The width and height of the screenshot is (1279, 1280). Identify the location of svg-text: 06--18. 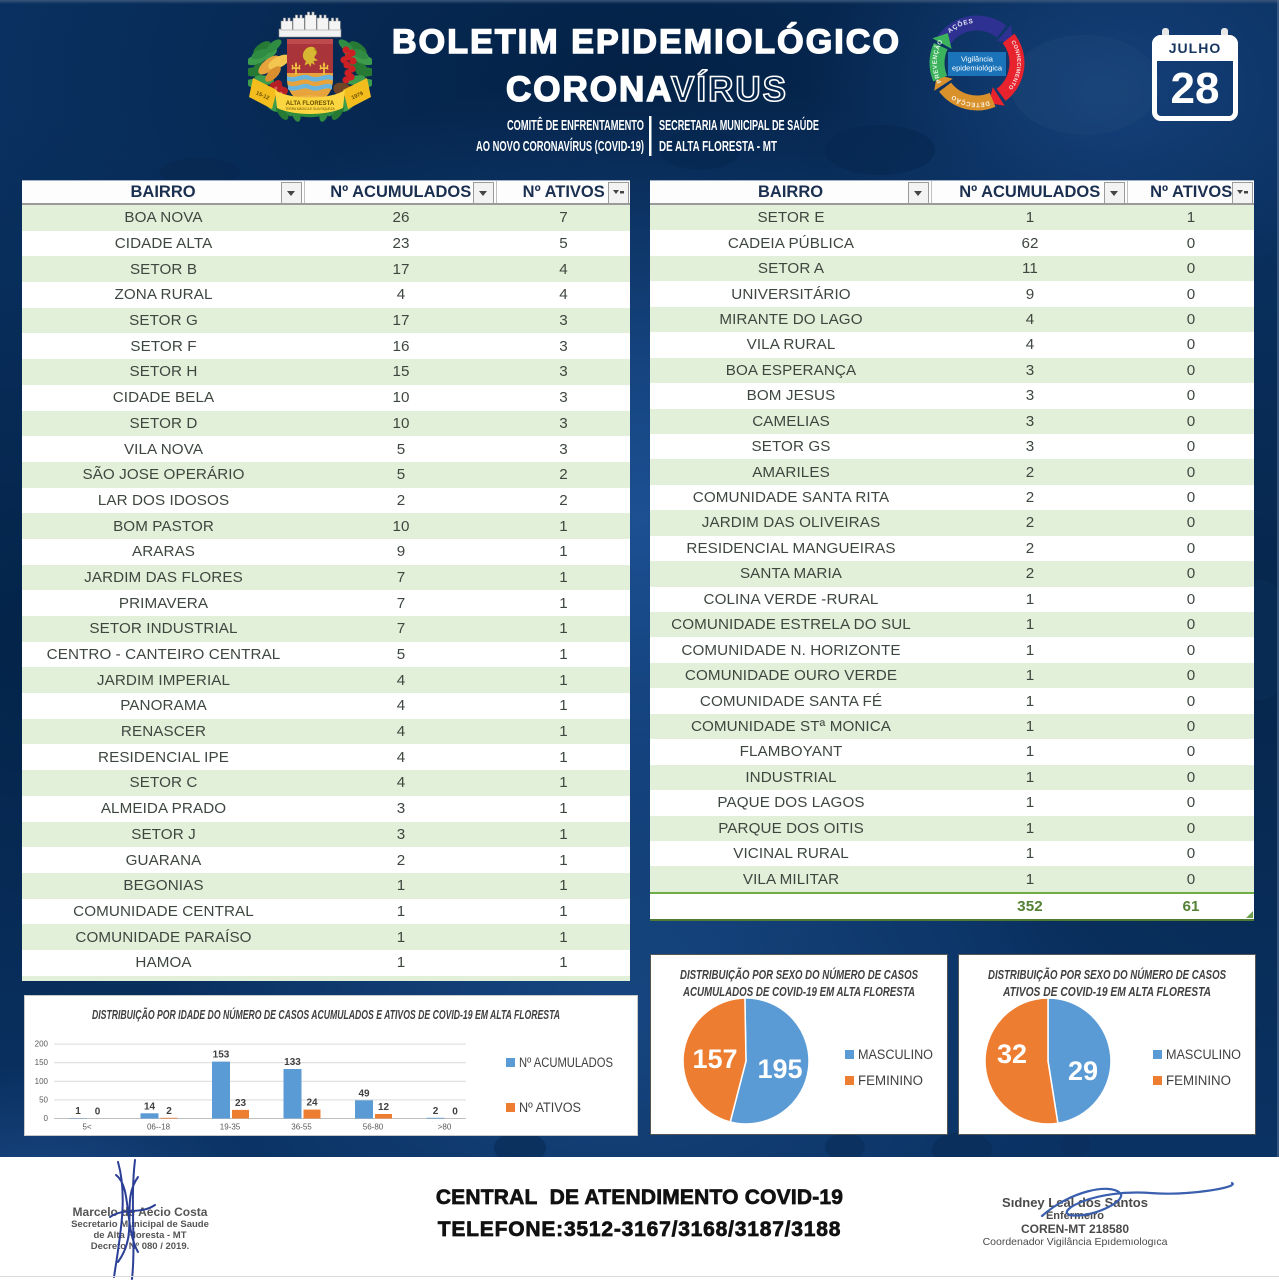
(159, 1127).